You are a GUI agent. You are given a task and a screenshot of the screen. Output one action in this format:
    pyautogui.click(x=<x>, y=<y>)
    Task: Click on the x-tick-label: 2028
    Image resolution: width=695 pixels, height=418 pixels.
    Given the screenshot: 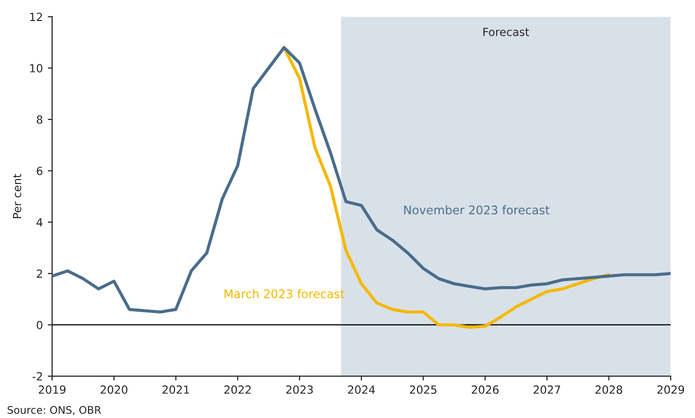 What is the action you would take?
    pyautogui.click(x=608, y=389)
    